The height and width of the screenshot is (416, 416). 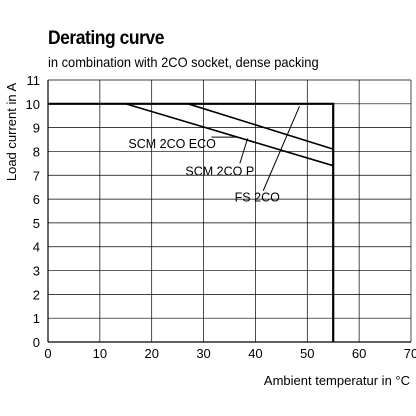 What do you see at coordinates (34, 80) in the screenshot?
I see `y-tick-label-11: 11` at bounding box center [34, 80].